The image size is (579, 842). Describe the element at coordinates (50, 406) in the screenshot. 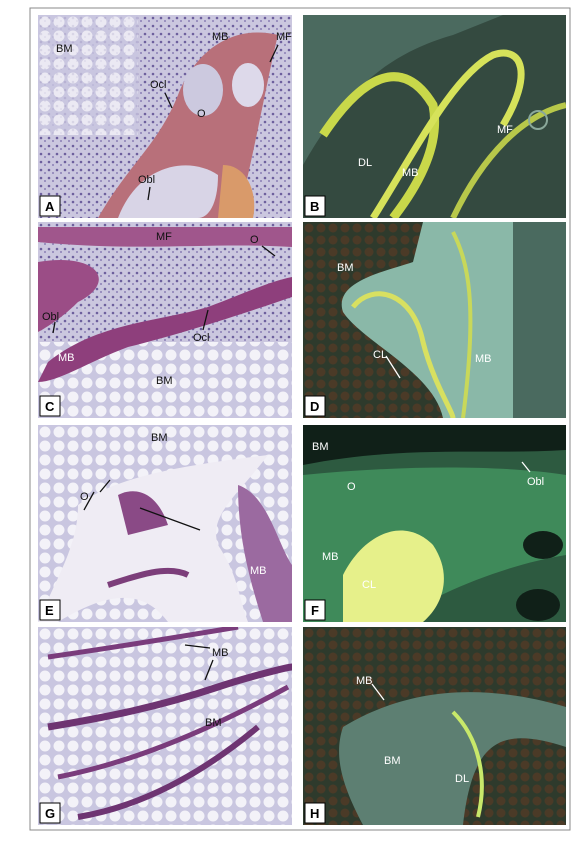

I see `panel-letter: C` at that location.